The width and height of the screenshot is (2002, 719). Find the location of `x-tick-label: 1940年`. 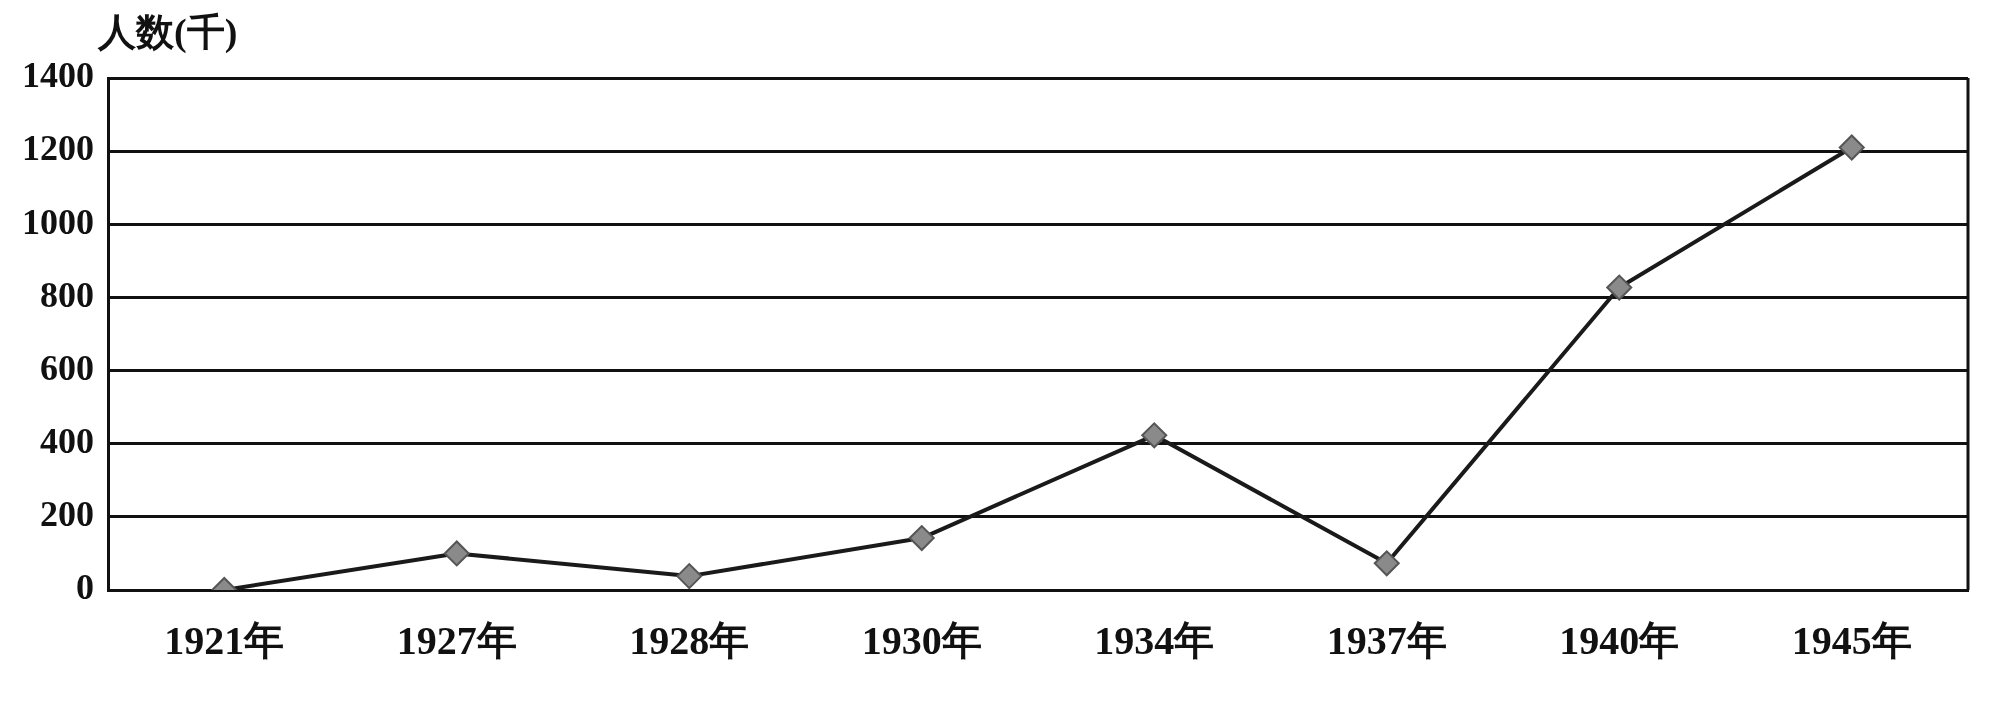

x-tick-label: 1940年 is located at coordinates (1619, 641).